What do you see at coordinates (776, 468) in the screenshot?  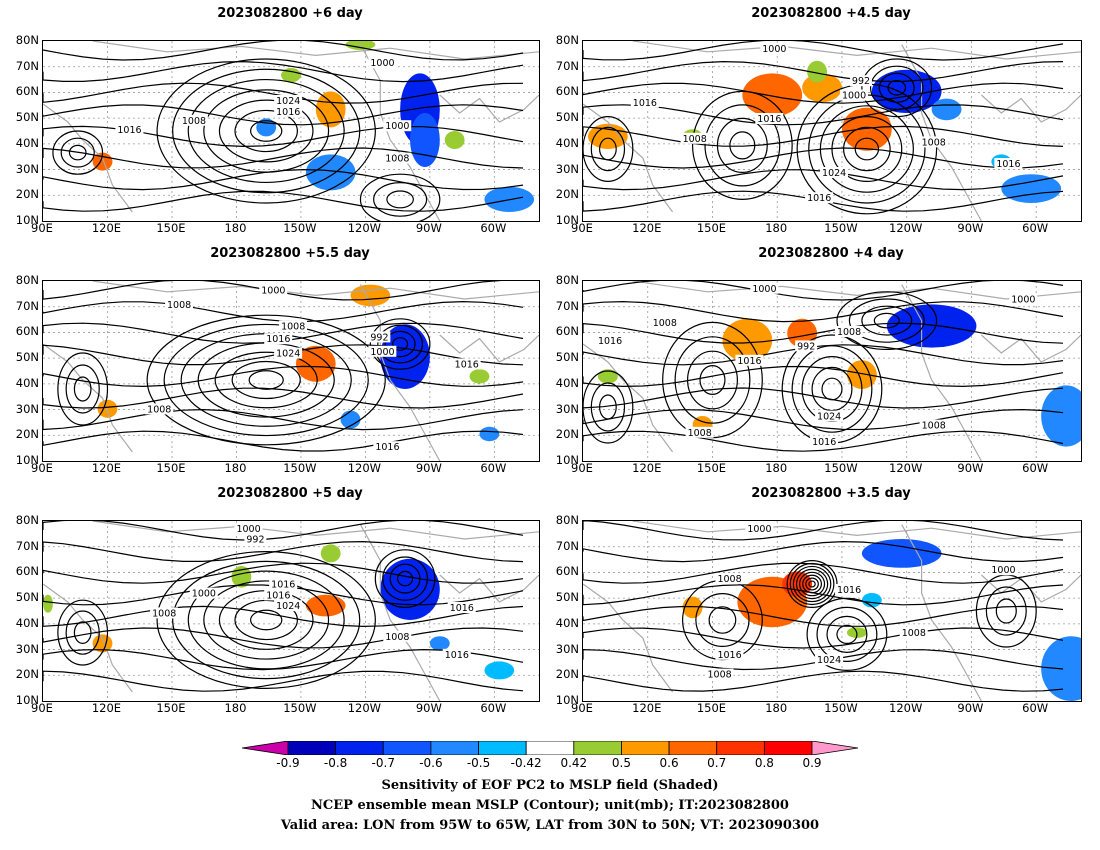 I see `lon-label: 180` at bounding box center [776, 468].